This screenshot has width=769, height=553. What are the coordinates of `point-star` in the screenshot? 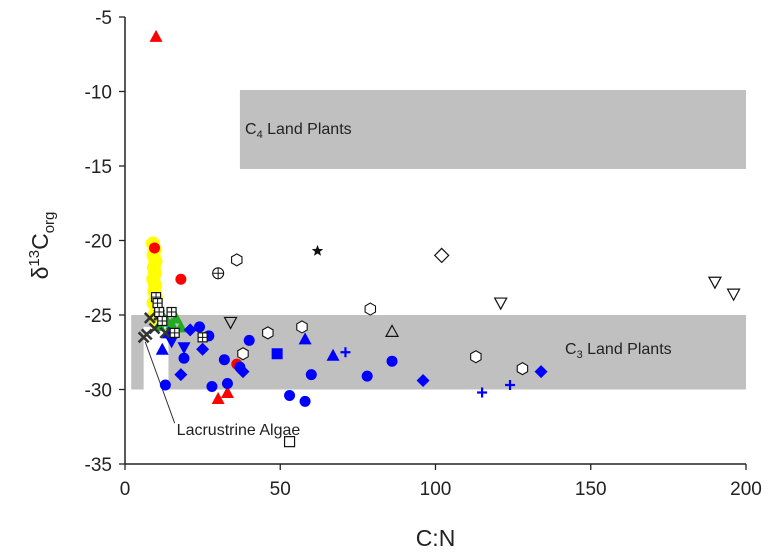 It's located at (317, 250).